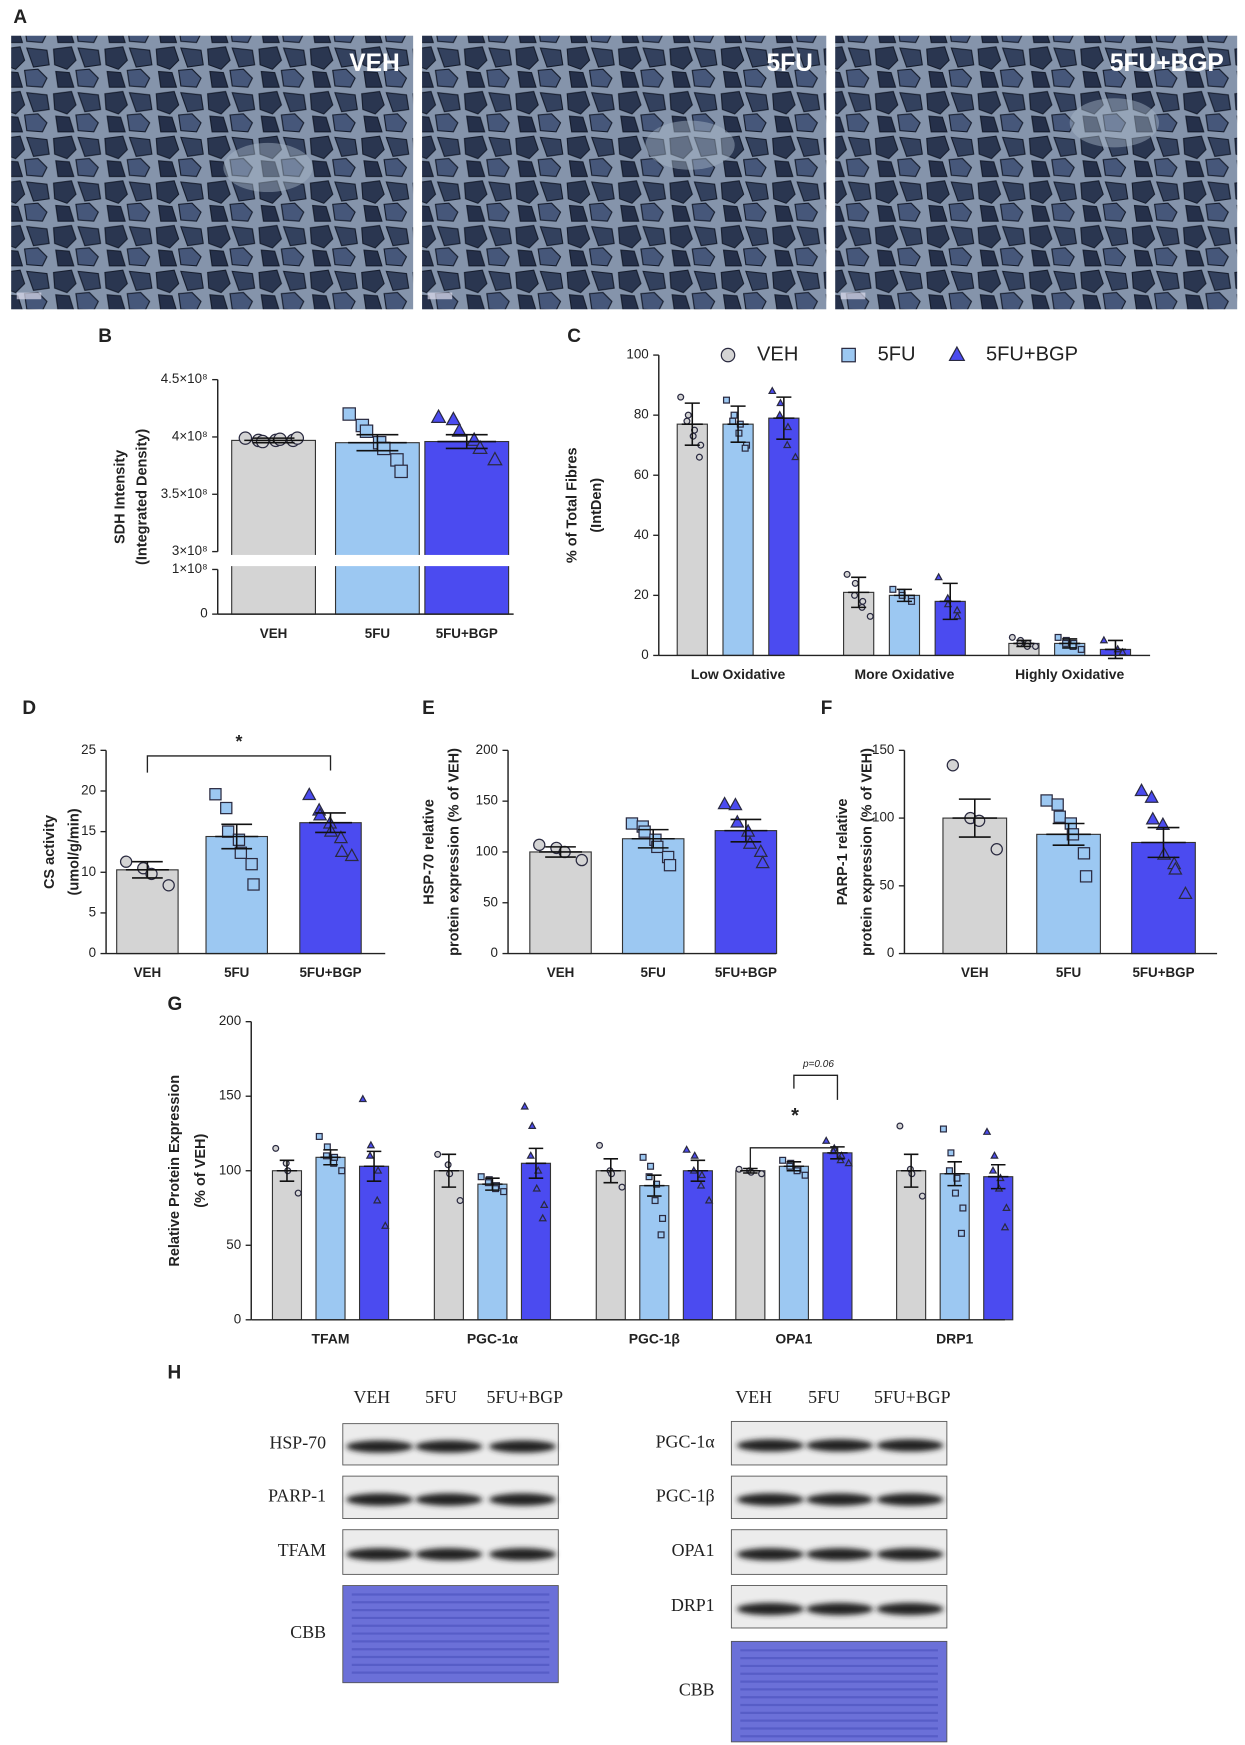 This screenshot has width=1245, height=1745. What do you see at coordinates (29, 296) in the screenshot?
I see `scale-bar` at bounding box center [29, 296].